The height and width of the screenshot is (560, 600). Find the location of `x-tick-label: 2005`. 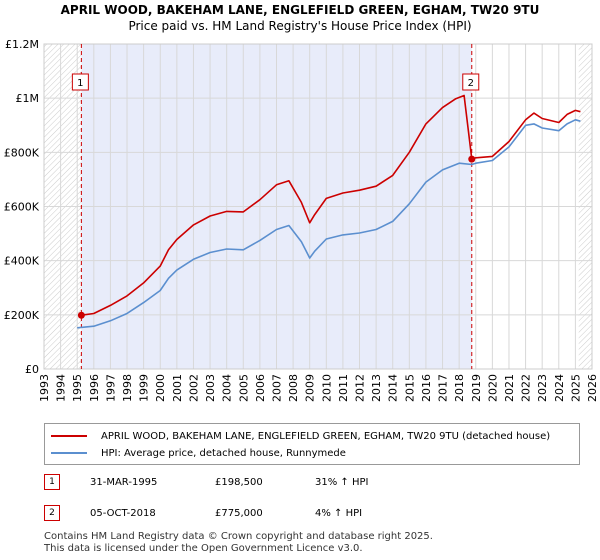

x-tick-label: 2005 is located at coordinates (243, 388).